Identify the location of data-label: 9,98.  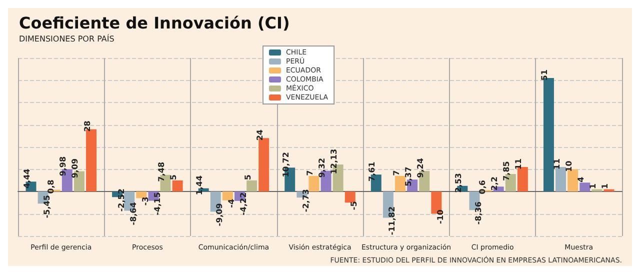
(63, 166).